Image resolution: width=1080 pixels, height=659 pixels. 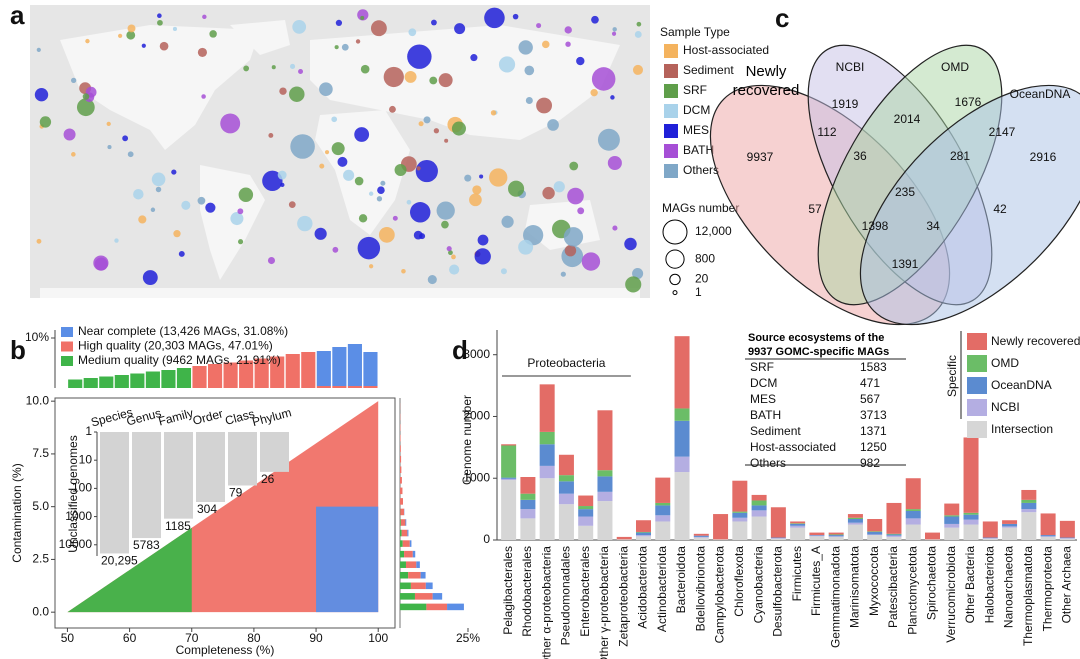 What do you see at coordinates (272, 417) in the screenshot?
I see `category-label: Phylum` at bounding box center [272, 417].